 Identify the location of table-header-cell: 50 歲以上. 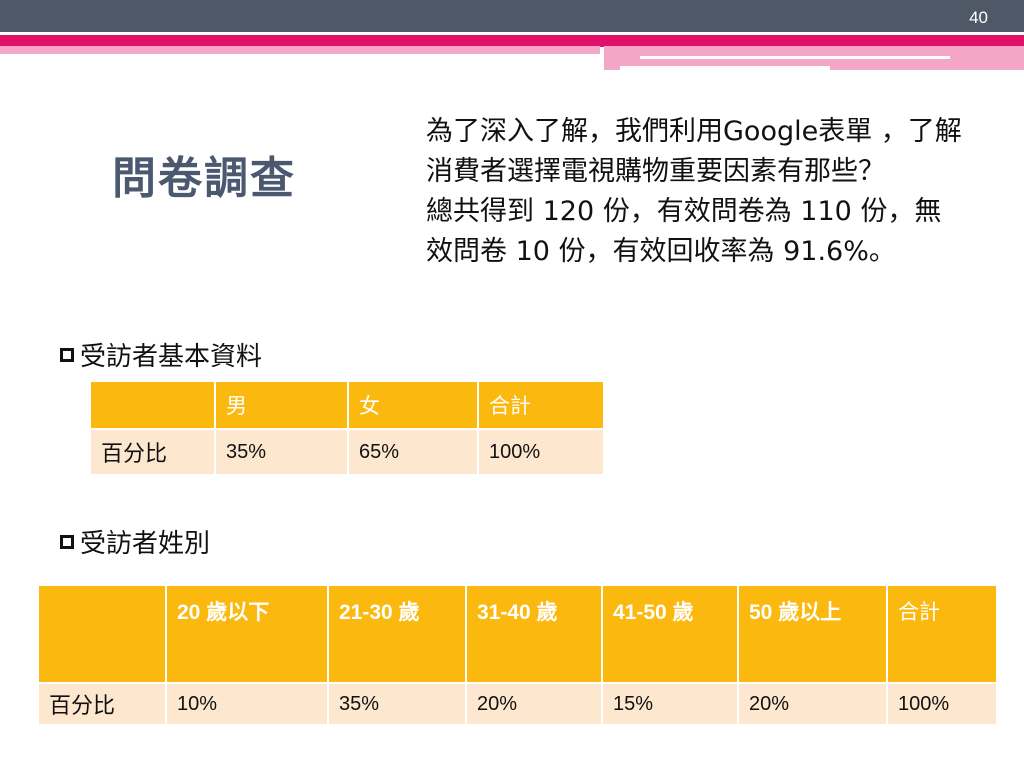
(812, 634).